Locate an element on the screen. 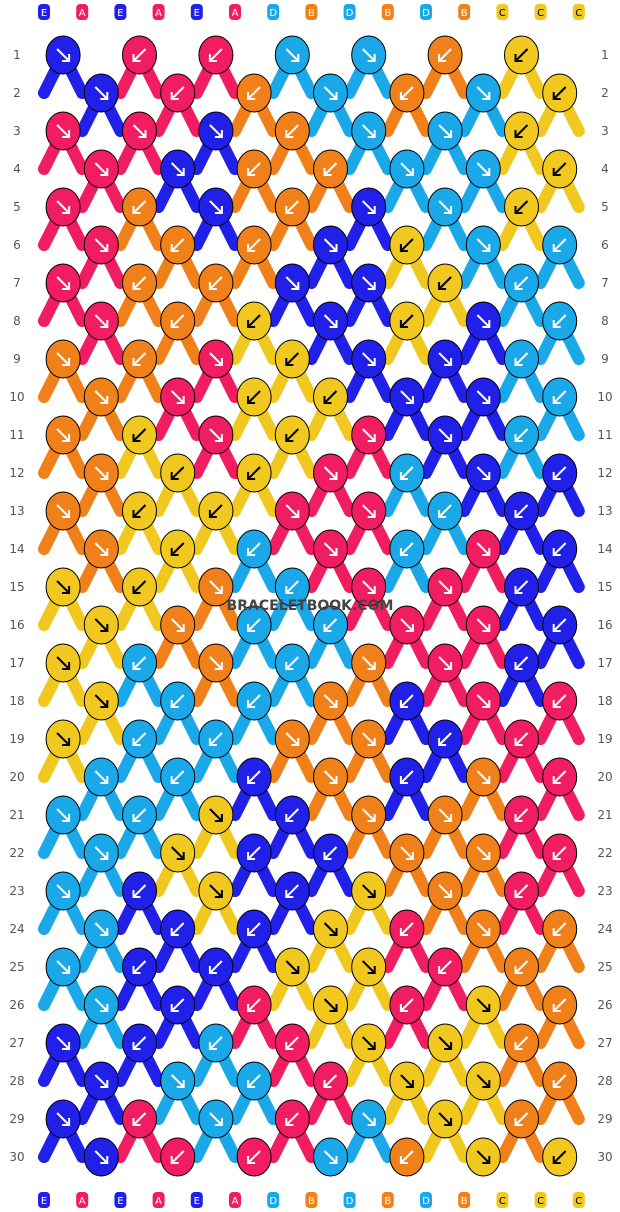 The width and height of the screenshot is (620, 1212). row-label-right: 8 is located at coordinates (605, 321).